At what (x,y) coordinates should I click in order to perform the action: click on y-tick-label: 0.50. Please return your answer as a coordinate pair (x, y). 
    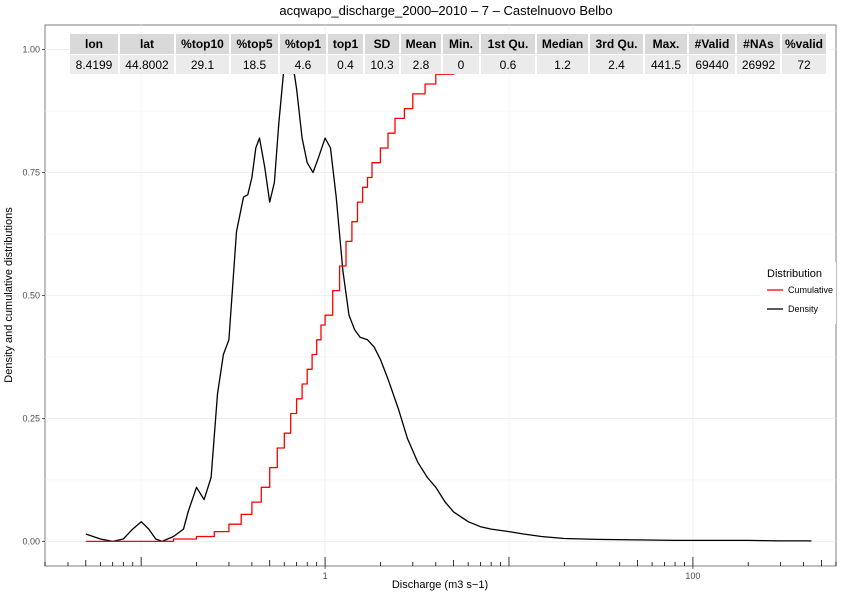
    Looking at the image, I should click on (31, 296).